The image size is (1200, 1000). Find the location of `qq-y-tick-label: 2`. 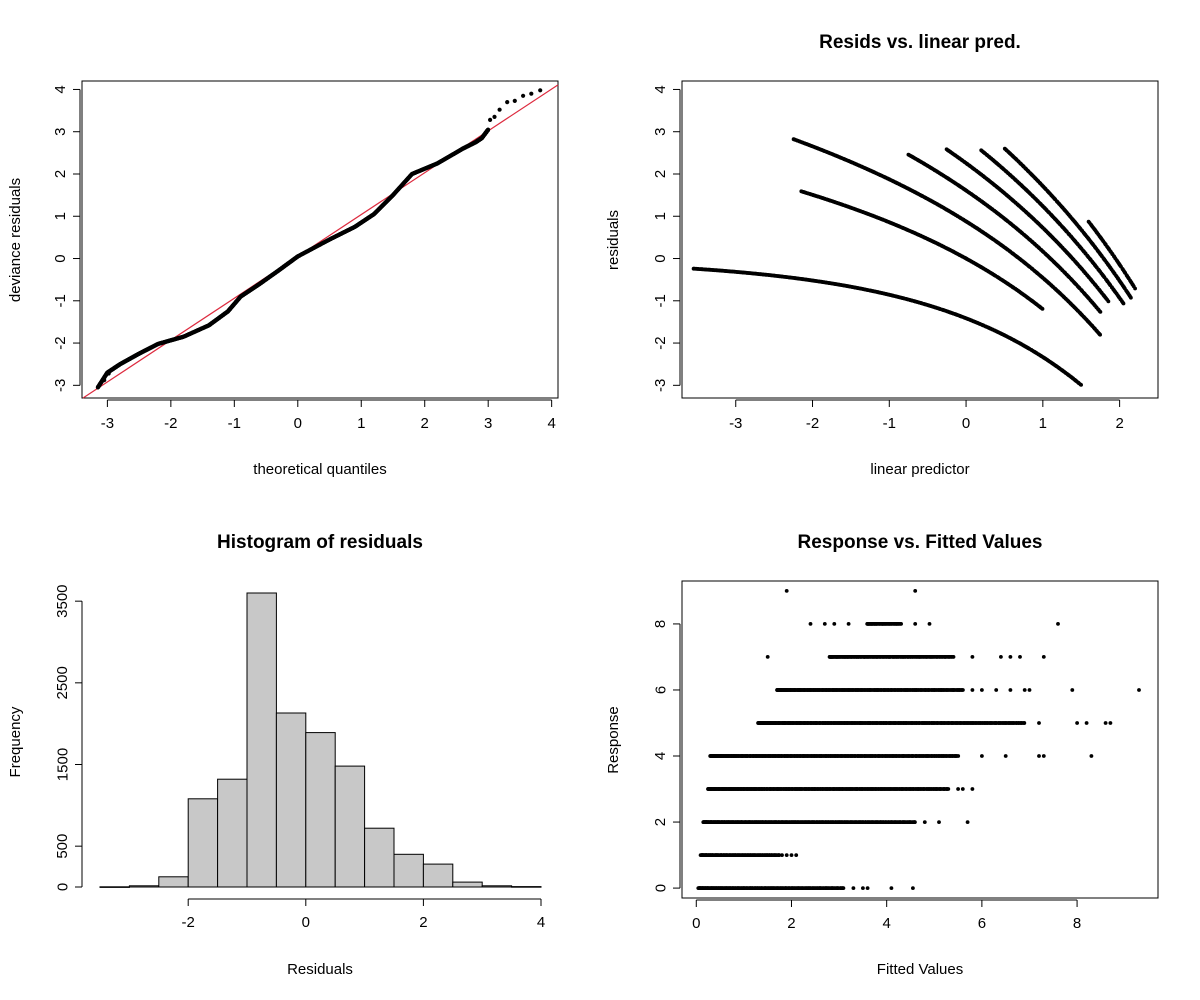

qq-y-tick-label: 2 is located at coordinates (60, 174).